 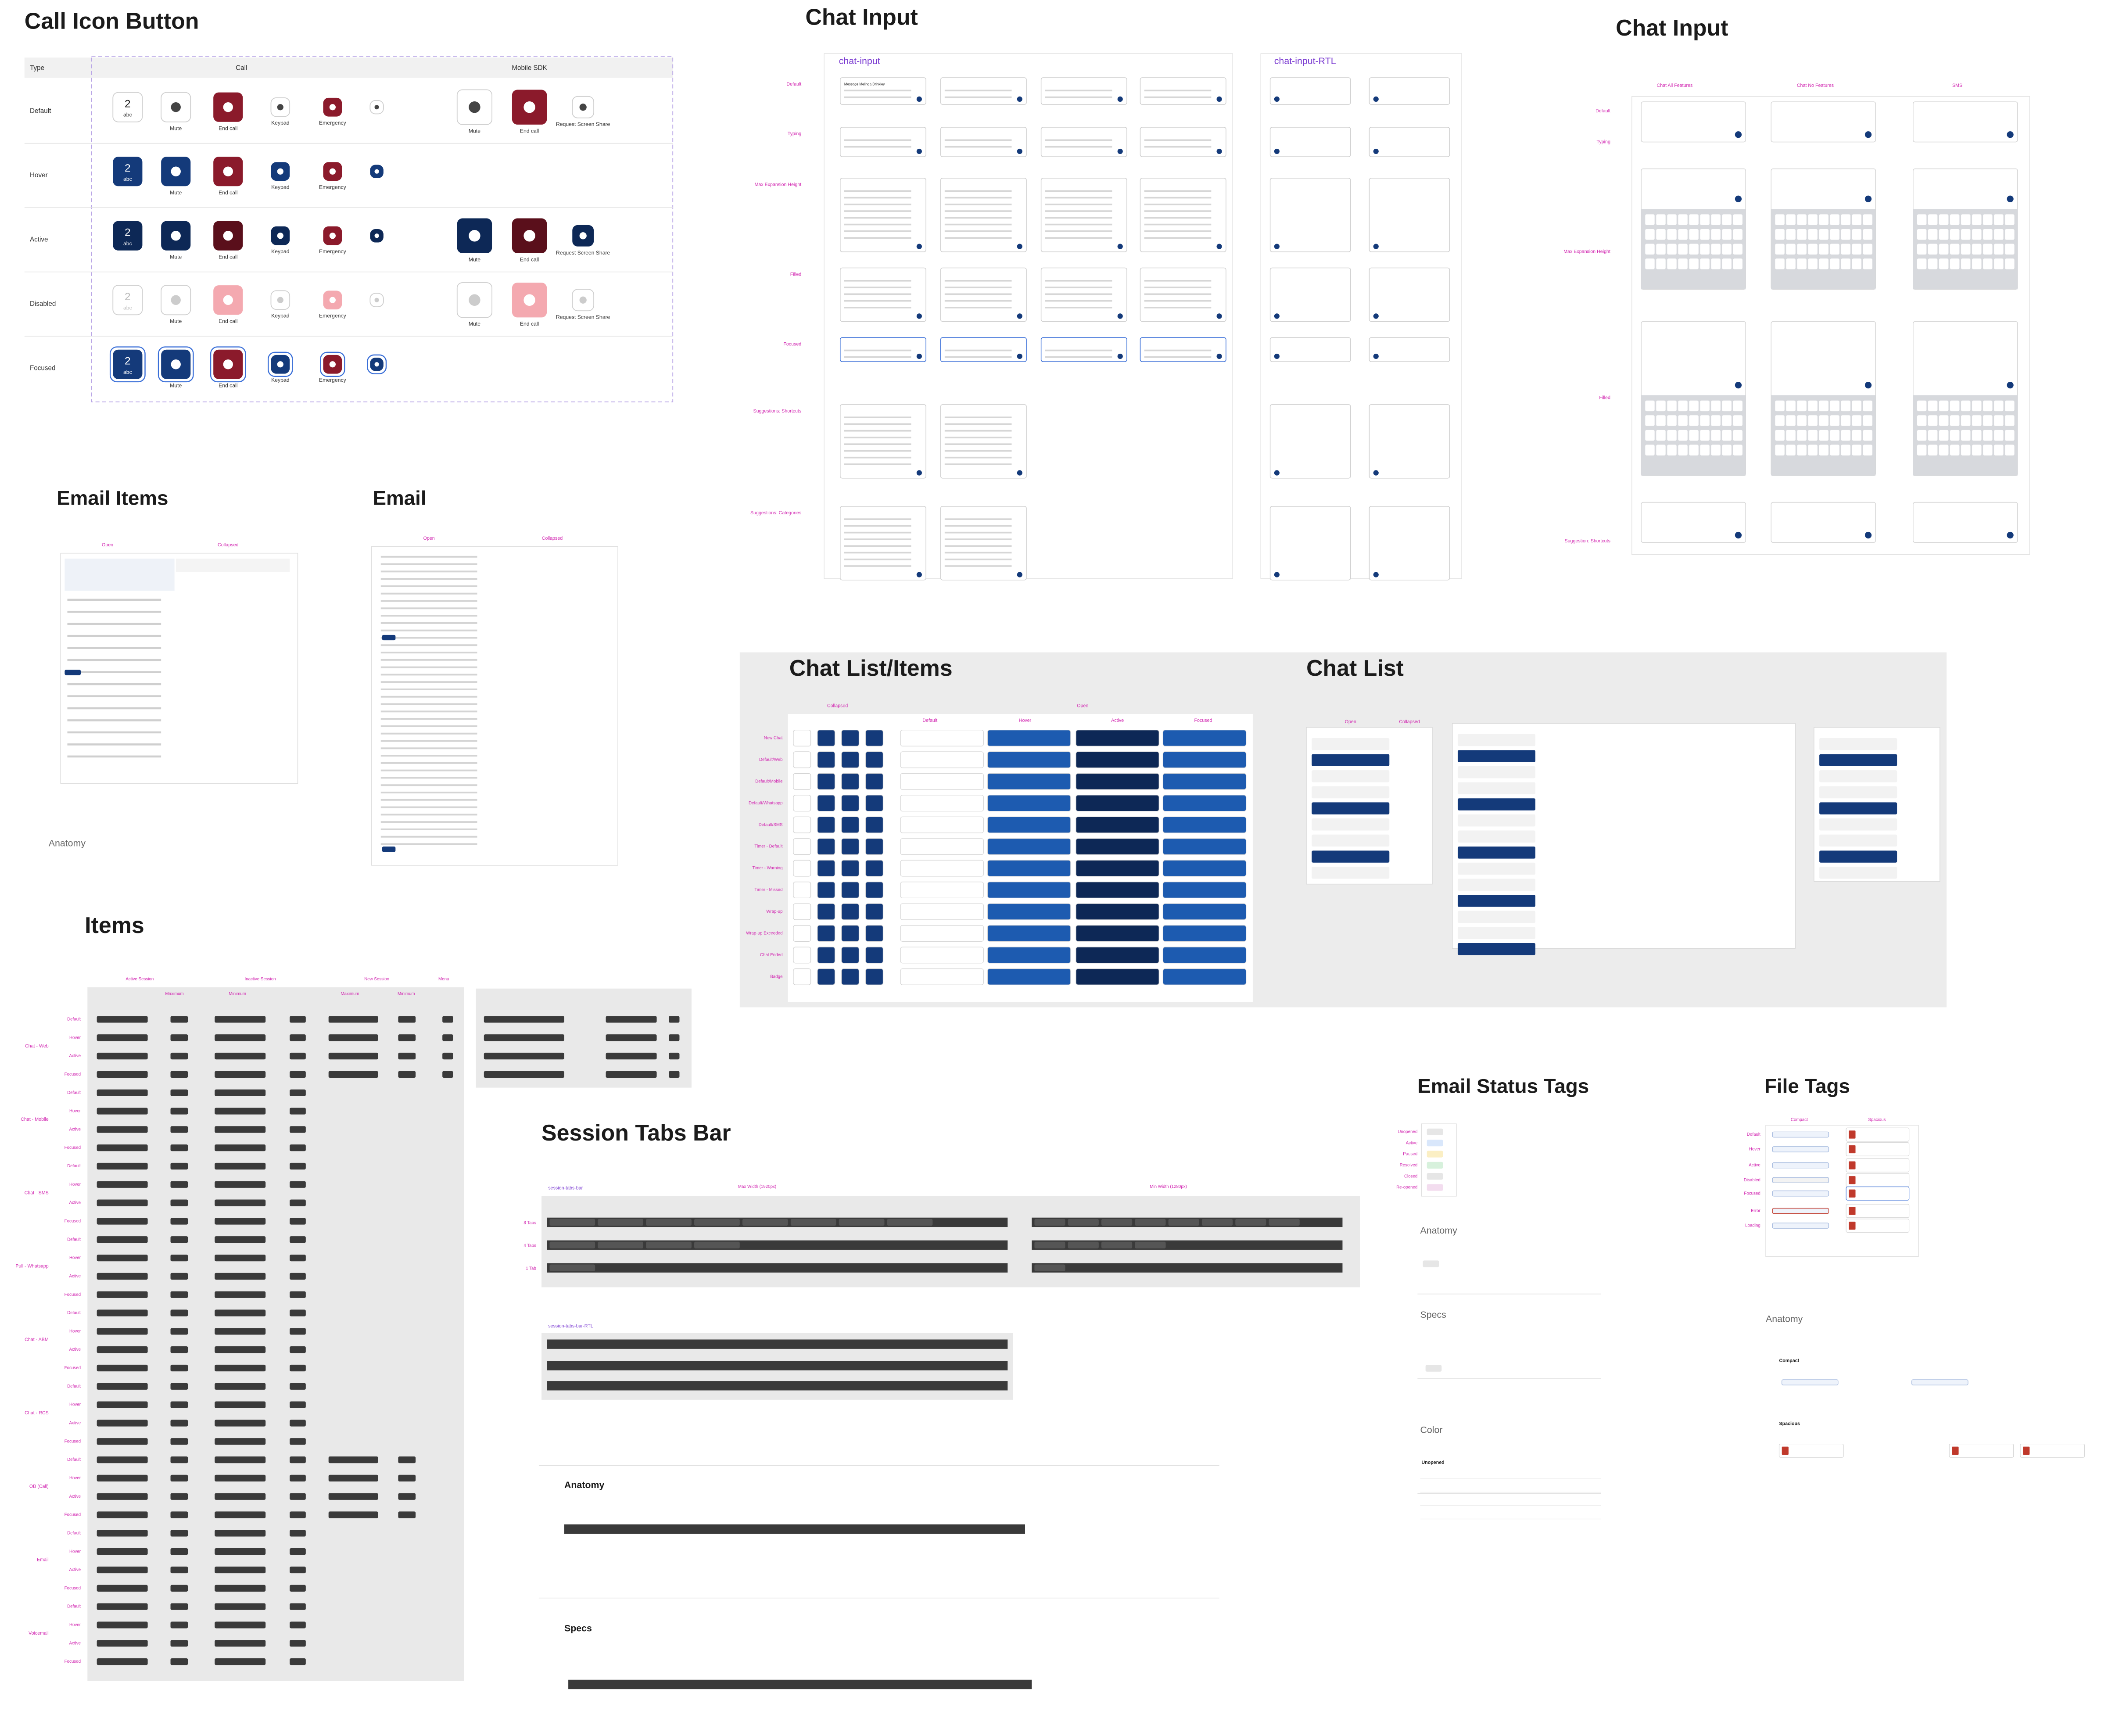 What do you see at coordinates (128, 107) in the screenshot?
I see `icon-button` at bounding box center [128, 107].